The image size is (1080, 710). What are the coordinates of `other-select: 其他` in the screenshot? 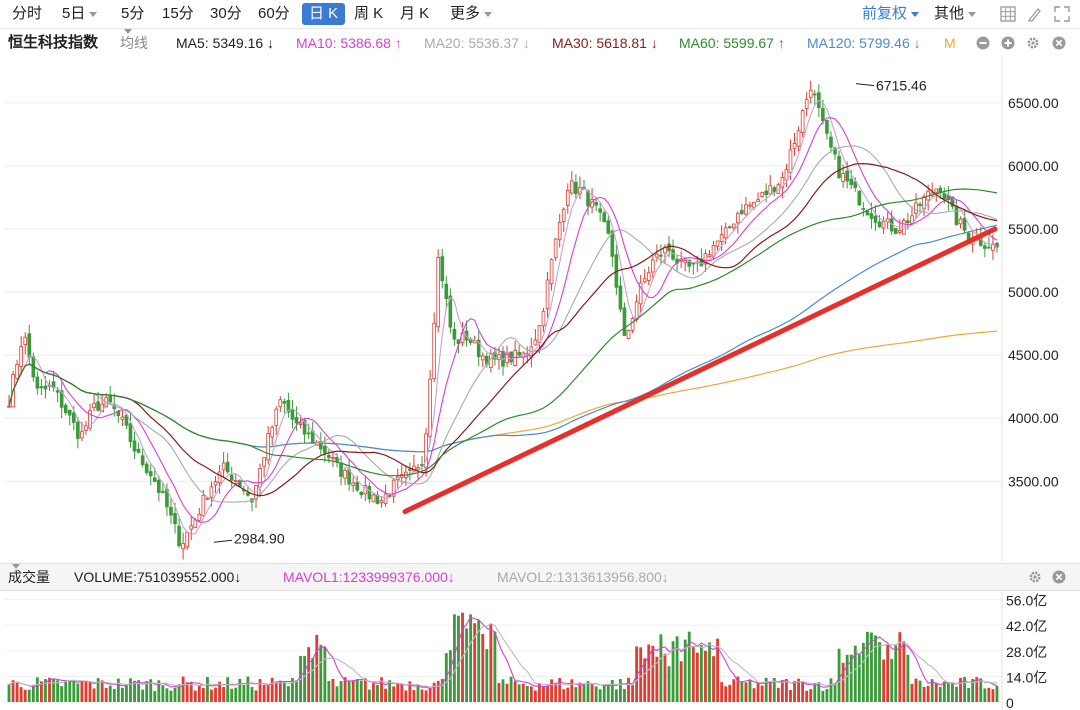 It's located at (955, 14).